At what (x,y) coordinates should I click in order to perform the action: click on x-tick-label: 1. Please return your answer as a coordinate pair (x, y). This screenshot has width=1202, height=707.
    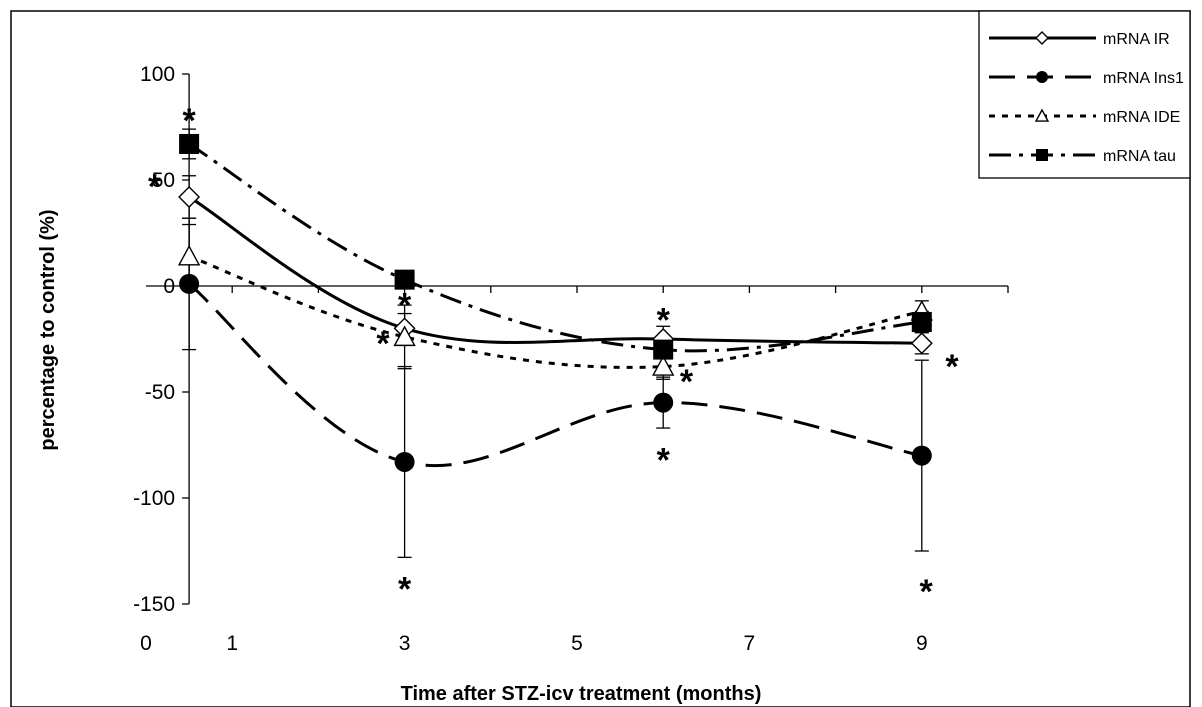
    Looking at the image, I should click on (232, 643).